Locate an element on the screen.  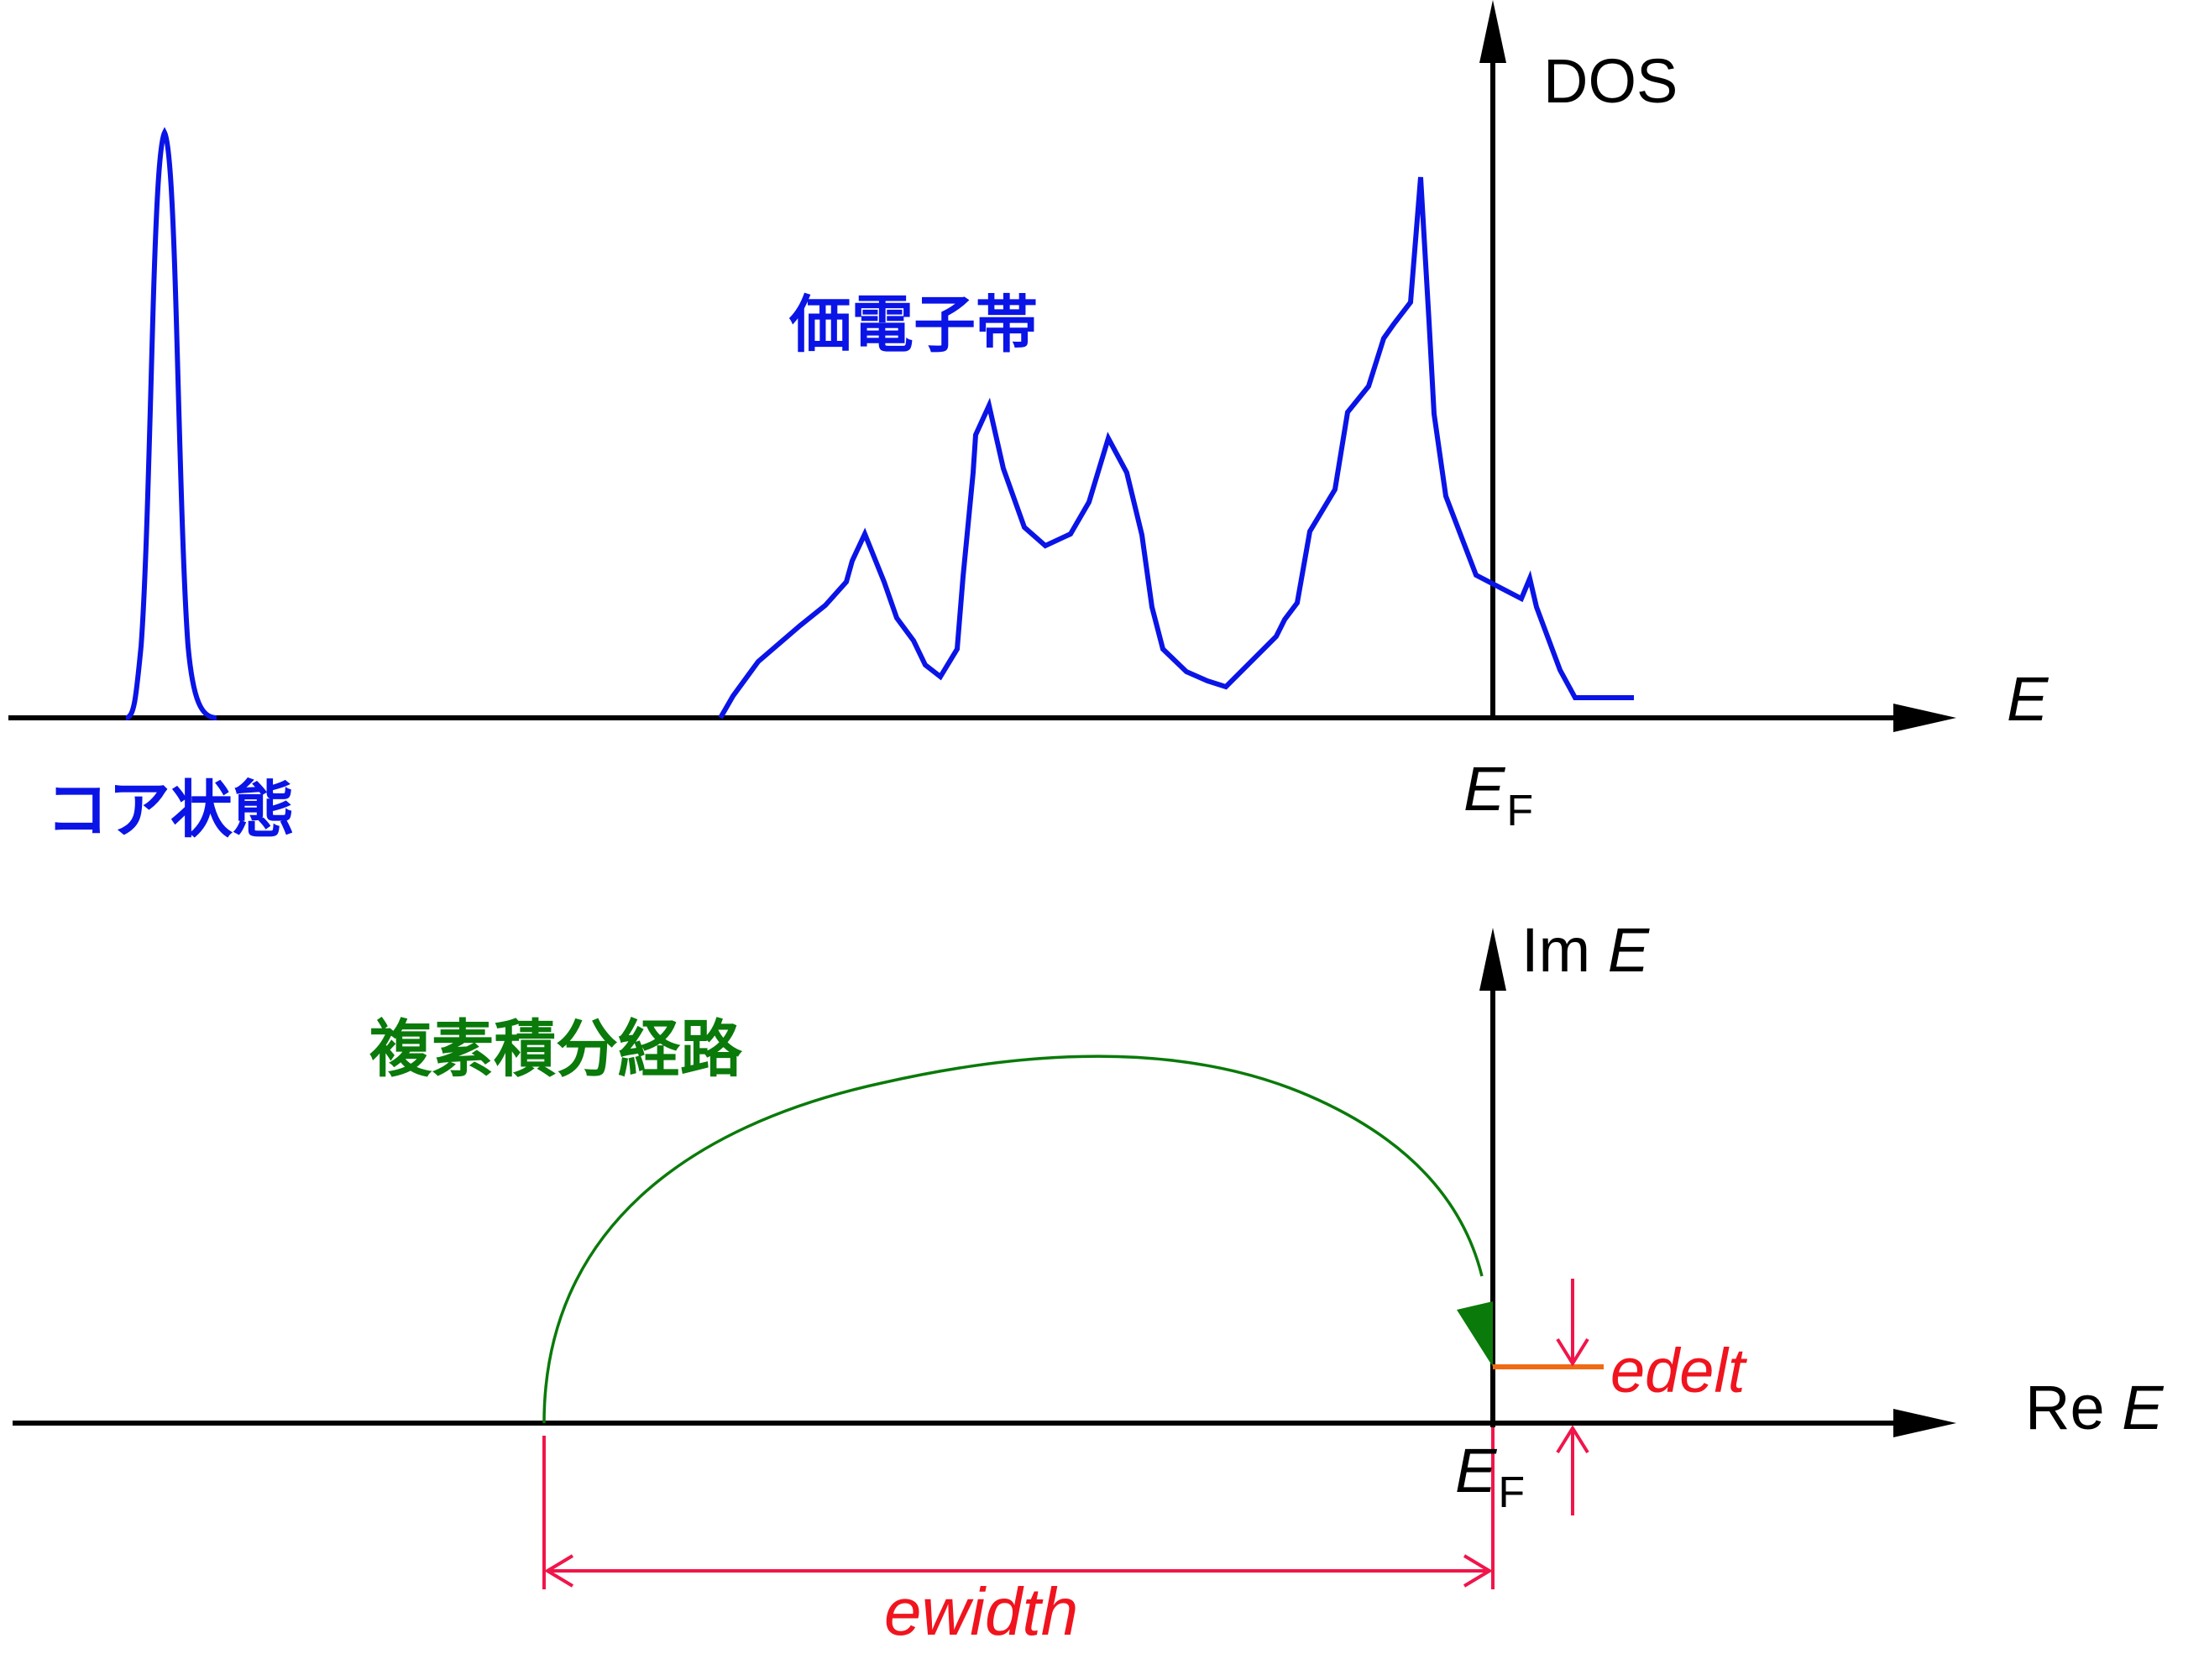
fermi-level-sub-bottom: F is located at coordinates (1511, 1492).